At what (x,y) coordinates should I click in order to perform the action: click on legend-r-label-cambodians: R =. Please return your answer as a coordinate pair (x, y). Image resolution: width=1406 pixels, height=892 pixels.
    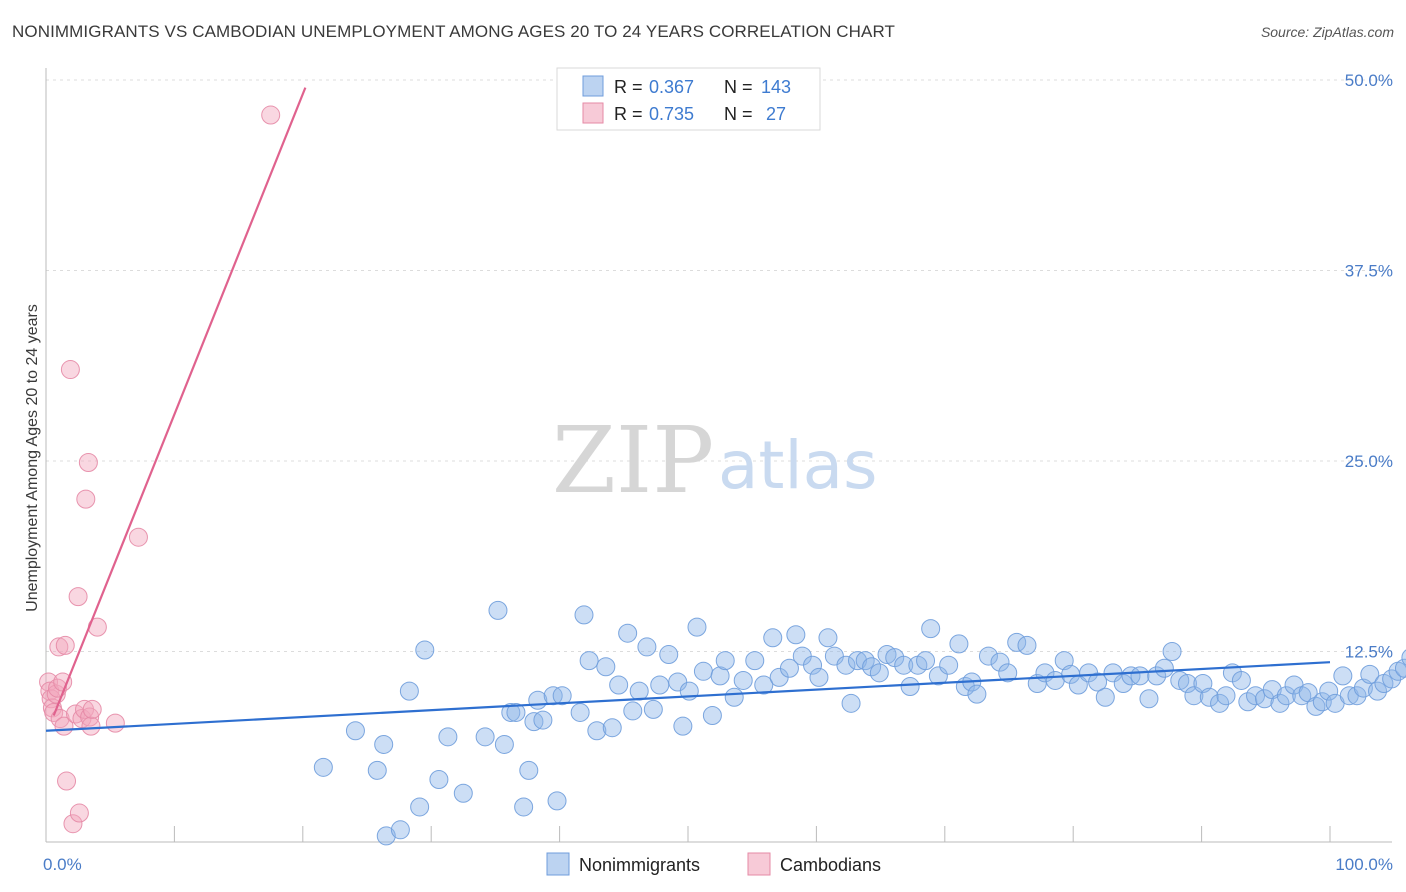
    Looking at the image, I should click on (628, 114).